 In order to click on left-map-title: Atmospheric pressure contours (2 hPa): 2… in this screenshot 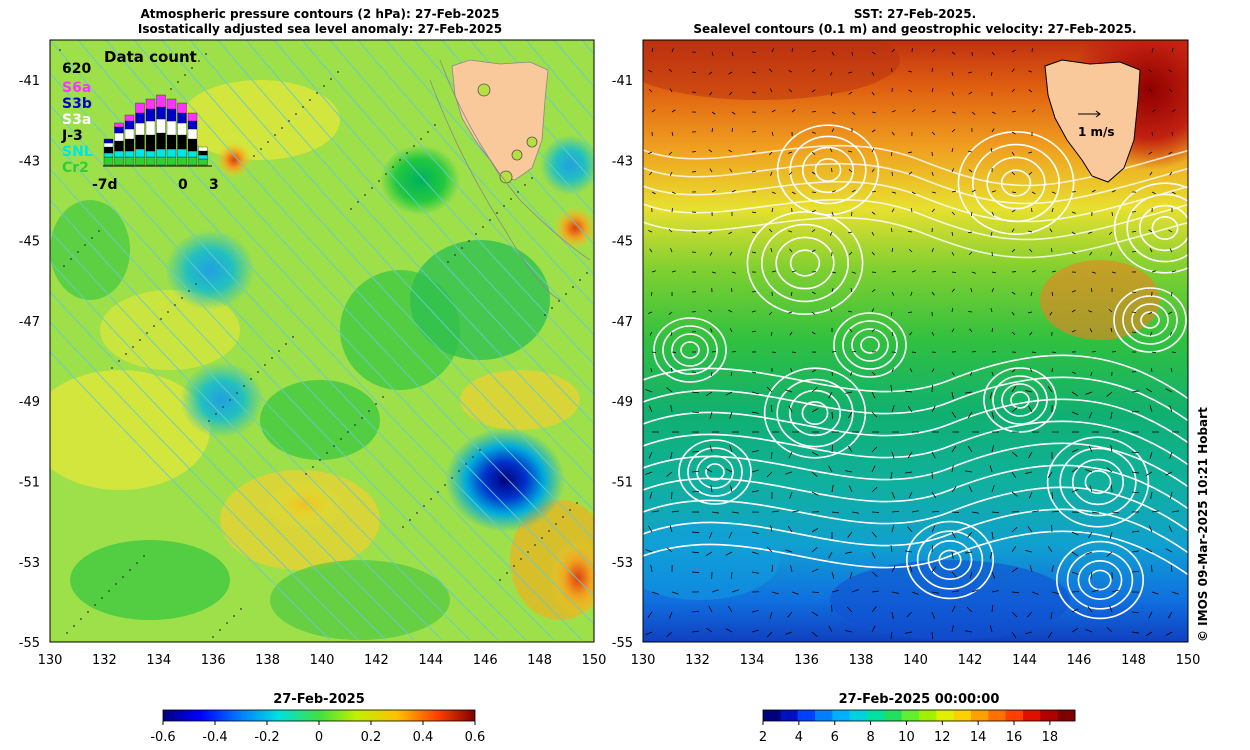, I will do `click(320, 22)`.